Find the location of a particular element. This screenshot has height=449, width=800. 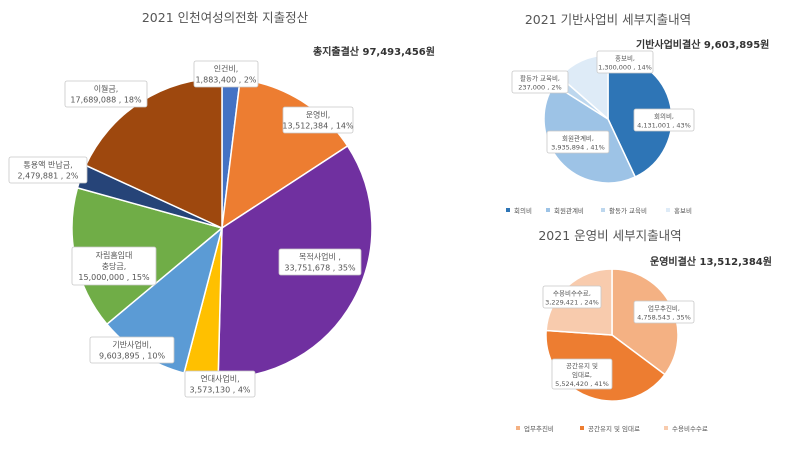

legend-label-2-0: 업무추진비 is located at coordinates (539, 428).